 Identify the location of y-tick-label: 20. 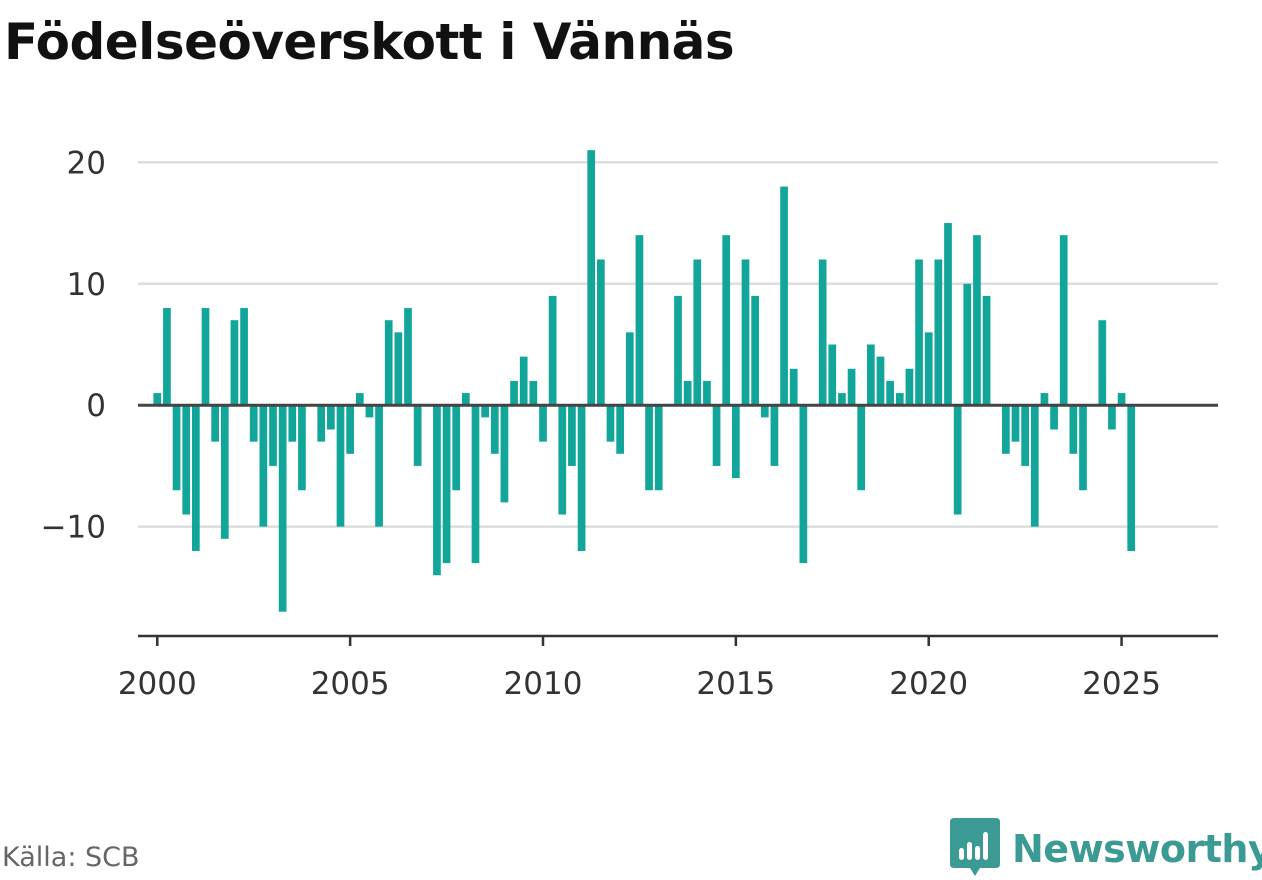
(86, 163).